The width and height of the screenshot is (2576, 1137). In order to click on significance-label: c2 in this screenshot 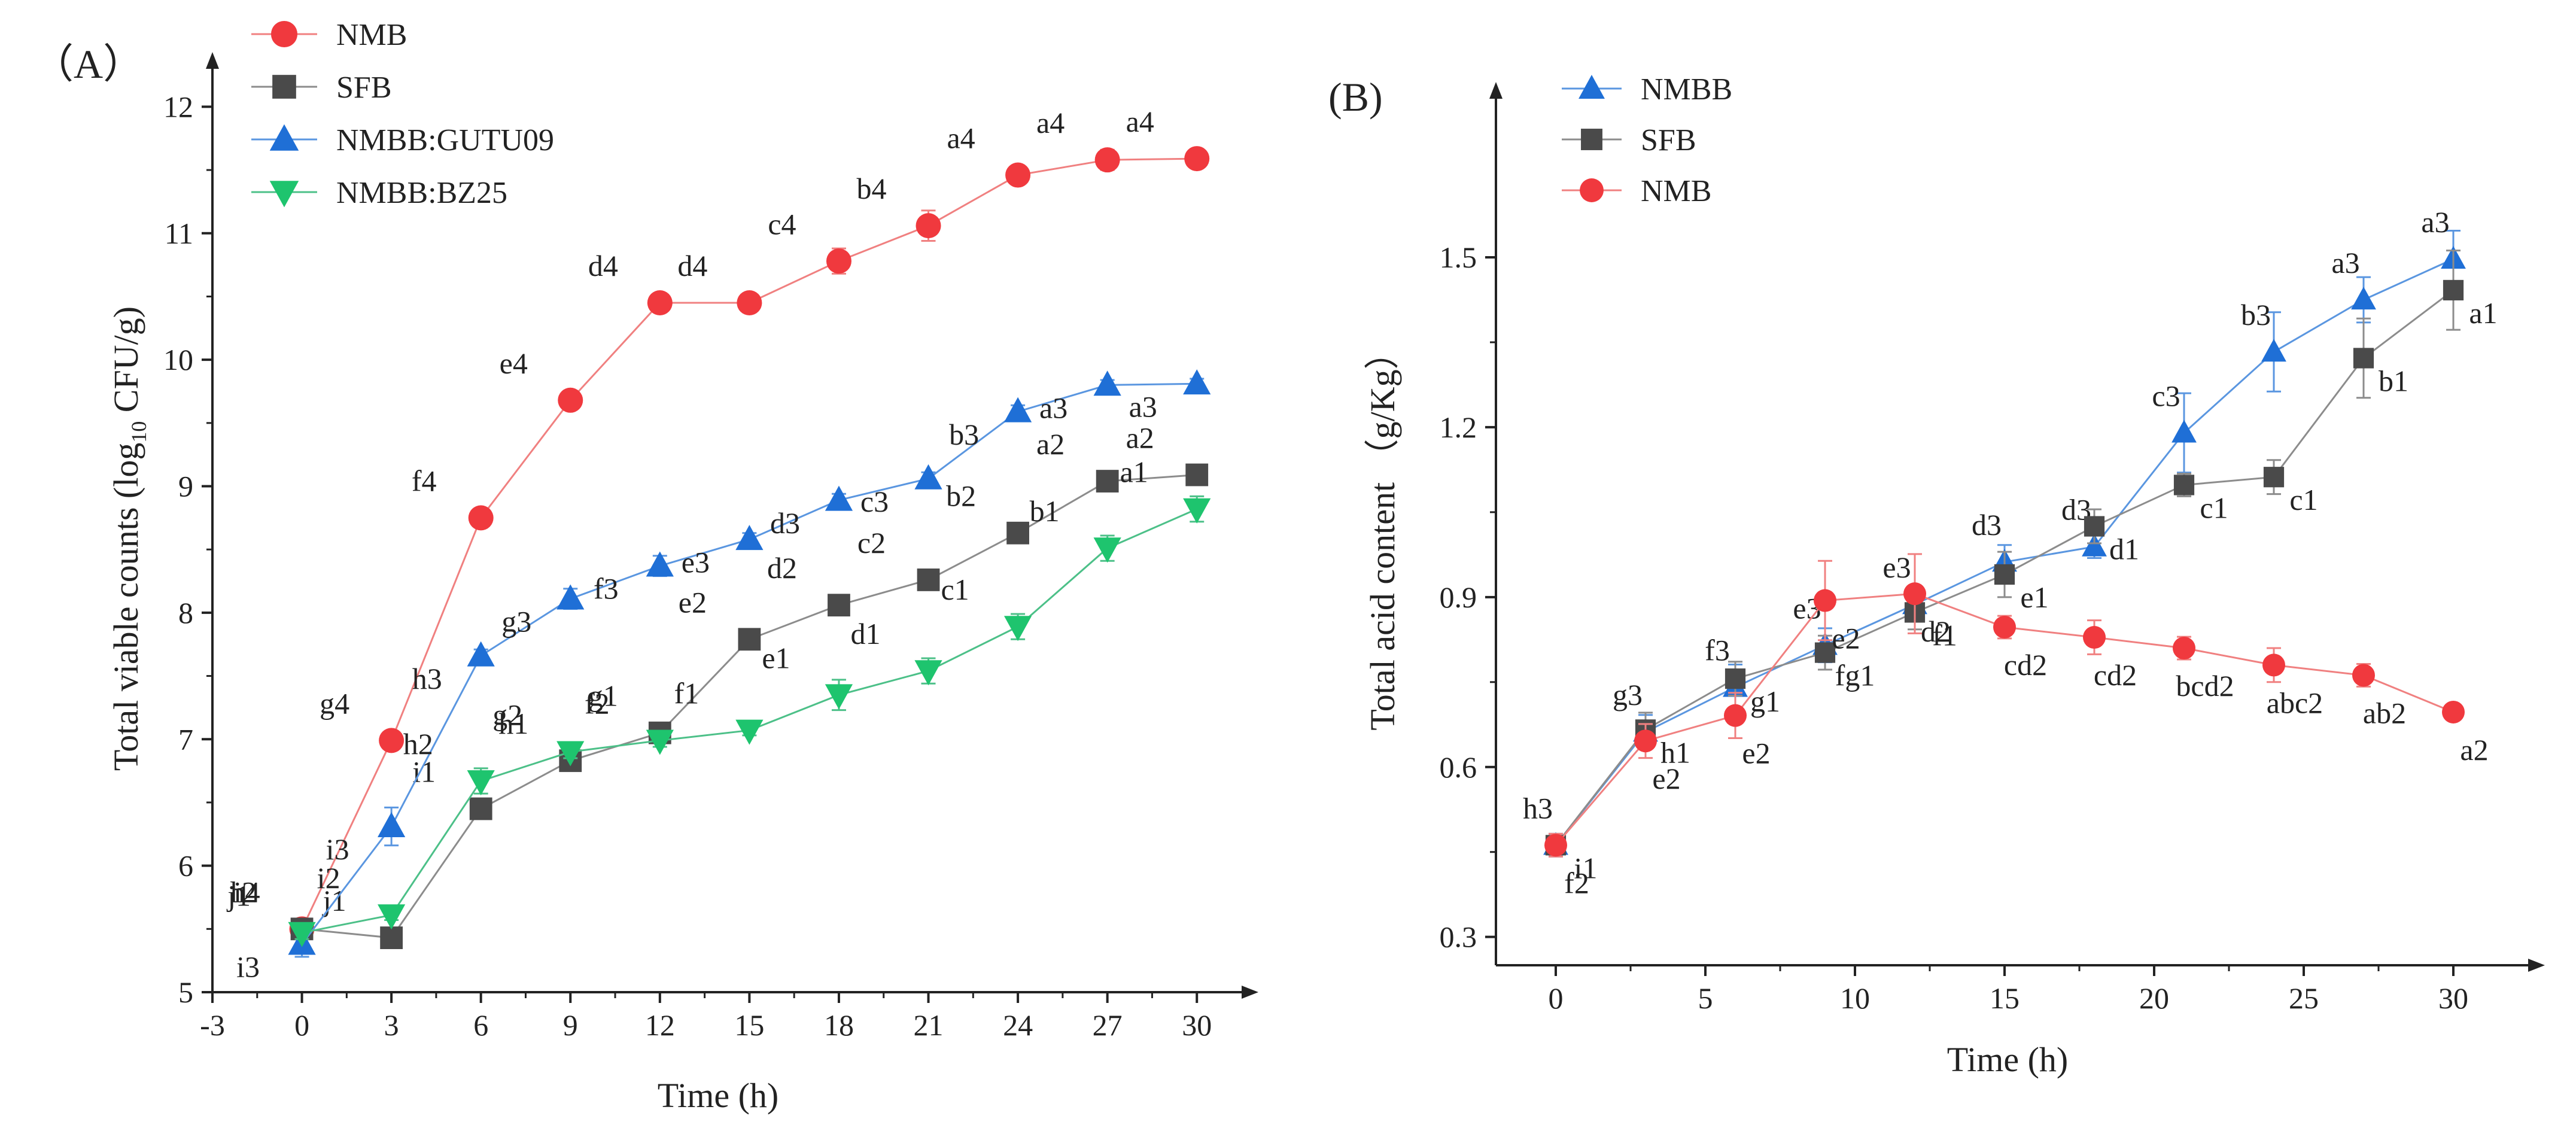, I will do `click(871, 543)`.